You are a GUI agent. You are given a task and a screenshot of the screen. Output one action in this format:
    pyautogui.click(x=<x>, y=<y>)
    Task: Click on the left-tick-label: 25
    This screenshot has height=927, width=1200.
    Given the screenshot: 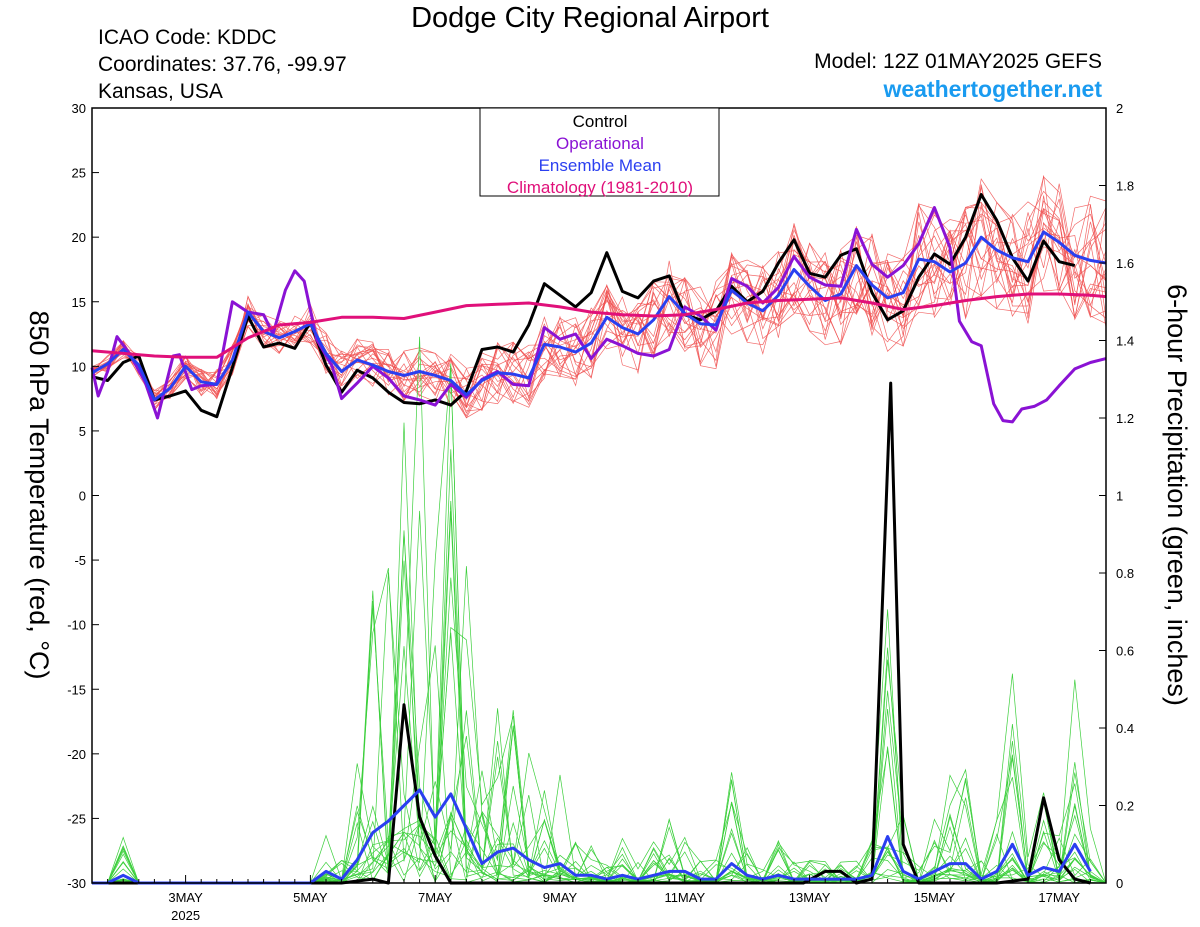 What is the action you would take?
    pyautogui.click(x=79, y=173)
    